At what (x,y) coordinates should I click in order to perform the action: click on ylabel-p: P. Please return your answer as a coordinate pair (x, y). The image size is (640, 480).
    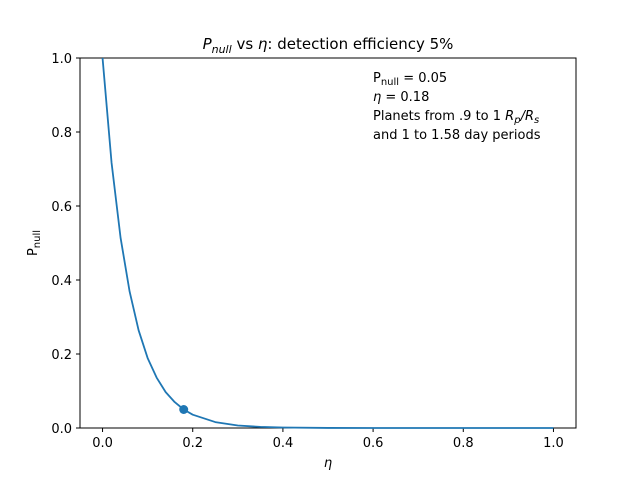
    Looking at the image, I should click on (33, 252).